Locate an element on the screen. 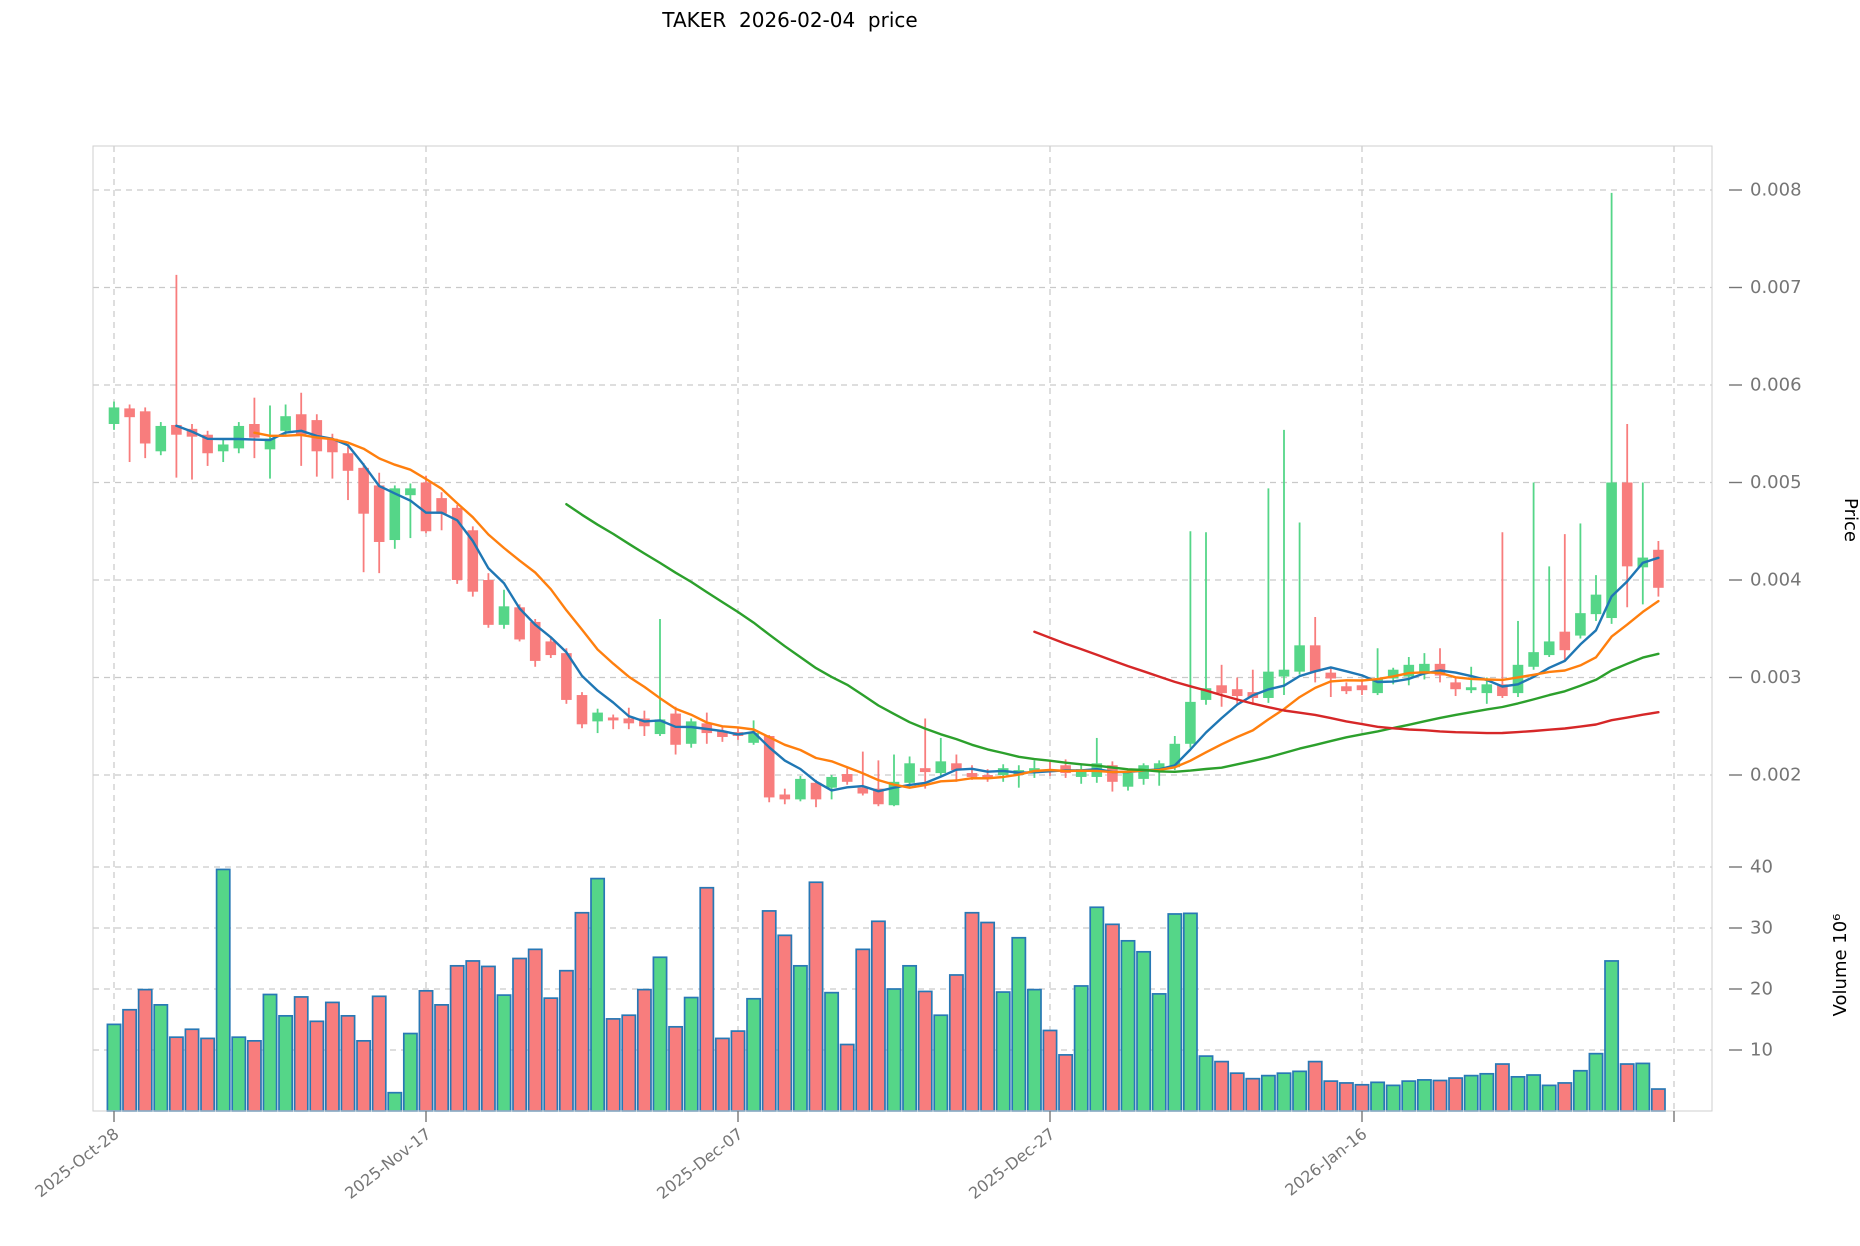 The height and width of the screenshot is (1246, 1860). price-tick-label: 0.007 is located at coordinates (1776, 287).